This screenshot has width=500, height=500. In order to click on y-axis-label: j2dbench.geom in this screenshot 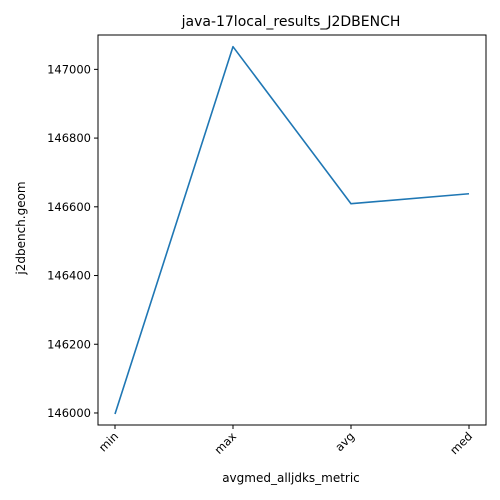, I will do `click(21, 228)`.